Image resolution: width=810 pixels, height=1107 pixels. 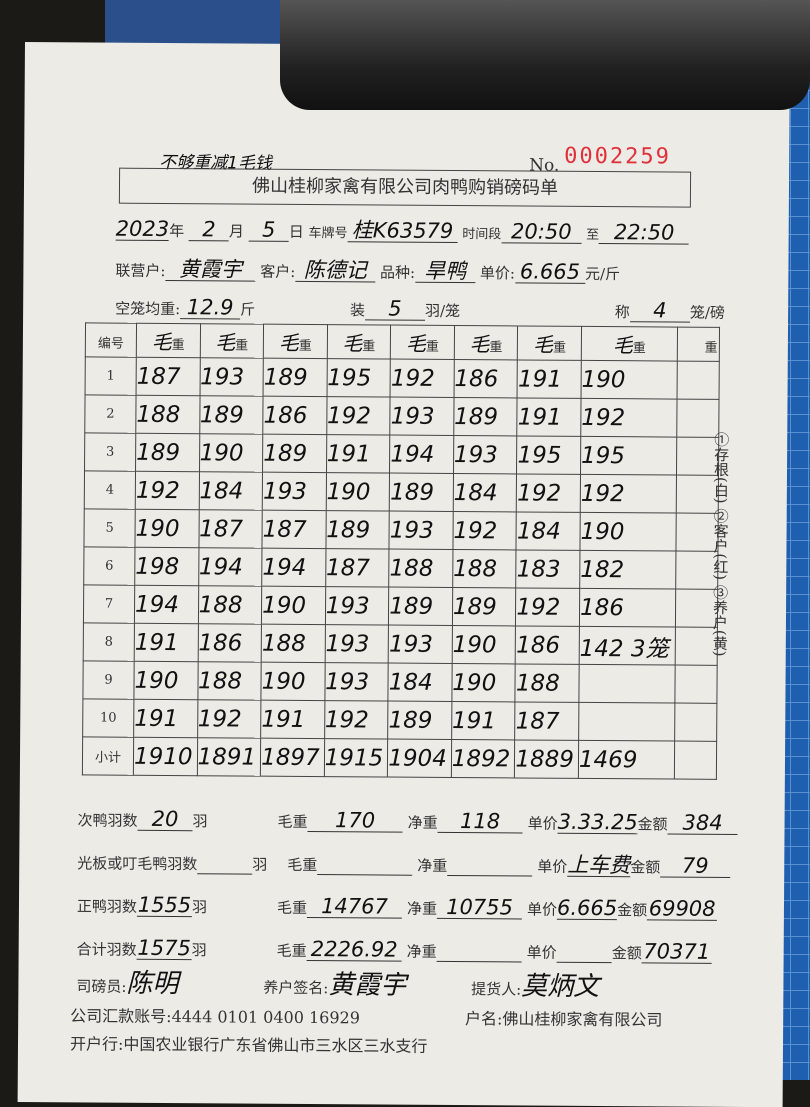 What do you see at coordinates (296, 231) in the screenshot?
I see `day-label: 日` at bounding box center [296, 231].